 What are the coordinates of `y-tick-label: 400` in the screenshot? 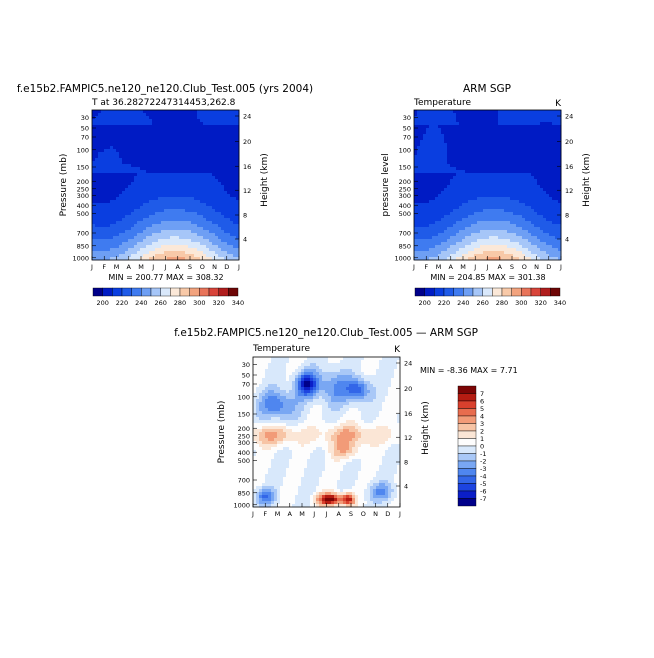 It's located at (83, 206).